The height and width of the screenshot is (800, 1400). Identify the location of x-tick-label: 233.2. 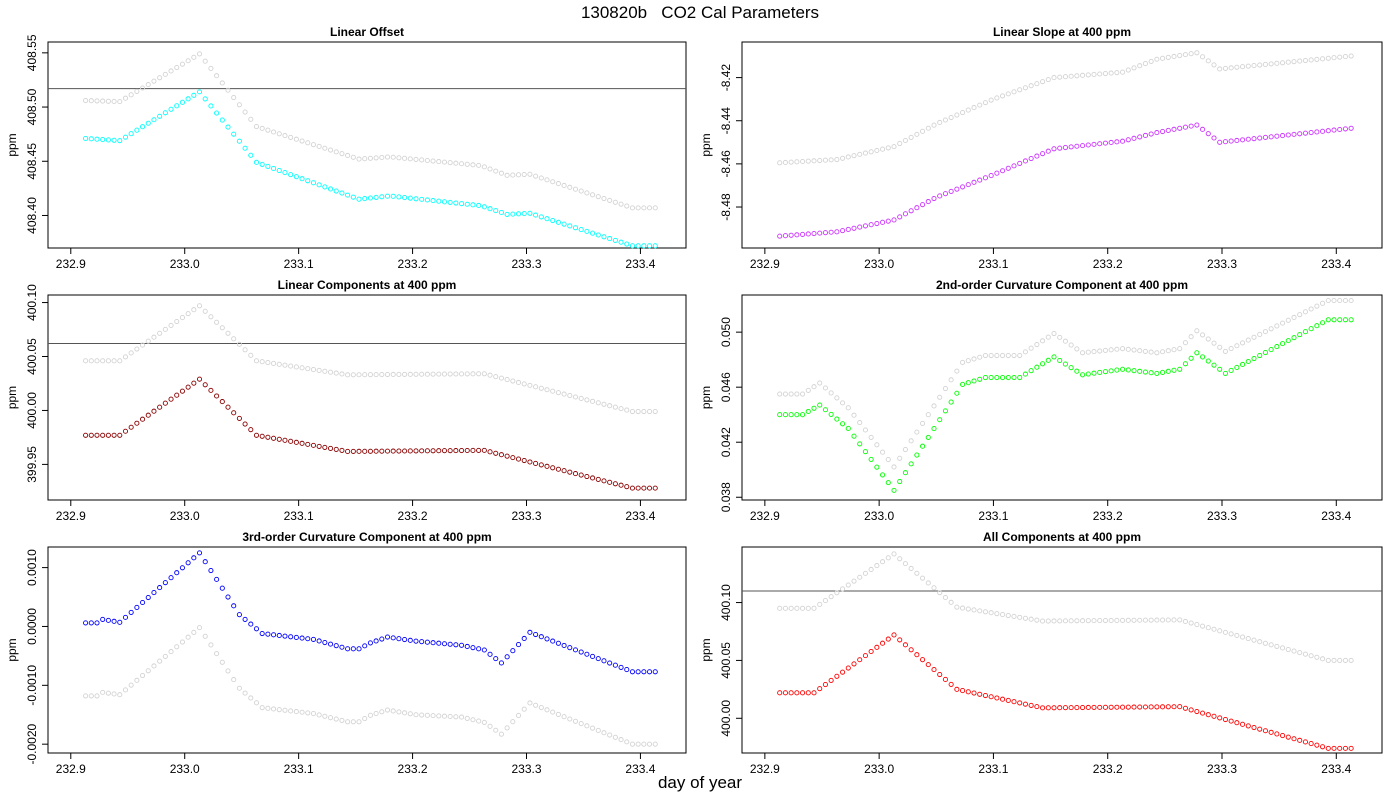
(413, 264).